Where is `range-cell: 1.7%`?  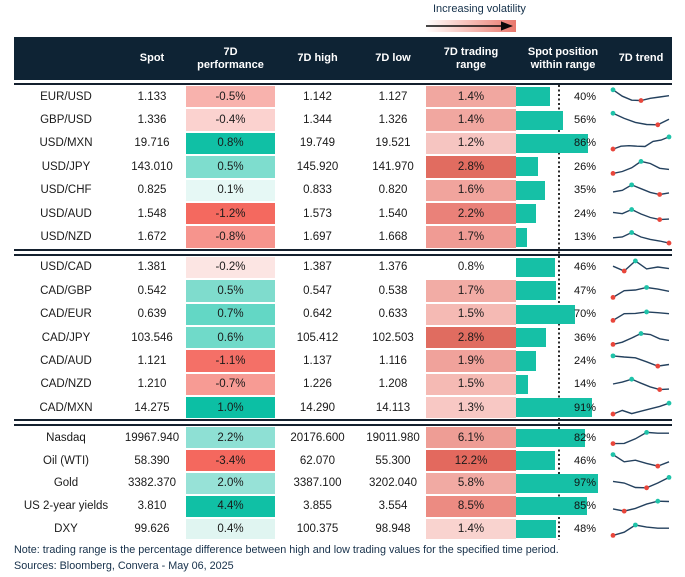
range-cell: 1.7% is located at coordinates (471, 291).